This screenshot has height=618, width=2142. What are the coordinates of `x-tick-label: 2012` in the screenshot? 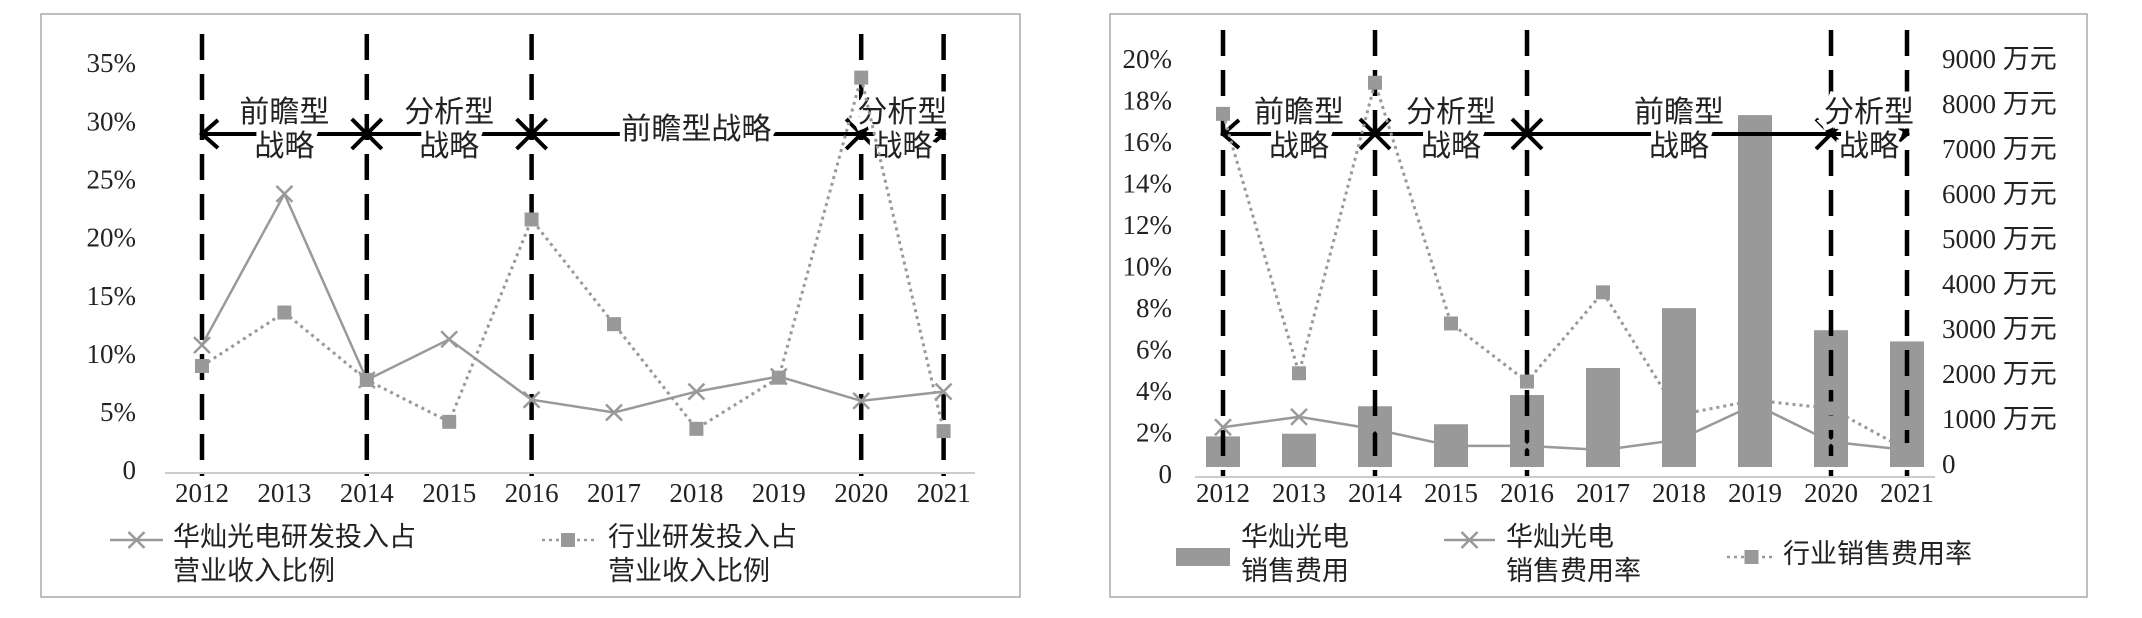 It's located at (1223, 493).